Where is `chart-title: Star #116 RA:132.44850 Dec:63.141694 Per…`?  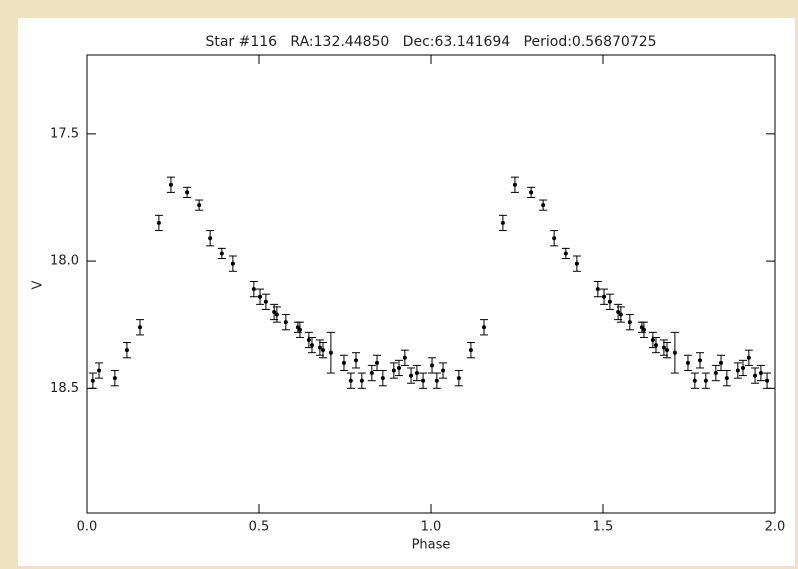
chart-title: Star #116 RA:132.44850 Dec:63.141694 Per… is located at coordinates (430, 42).